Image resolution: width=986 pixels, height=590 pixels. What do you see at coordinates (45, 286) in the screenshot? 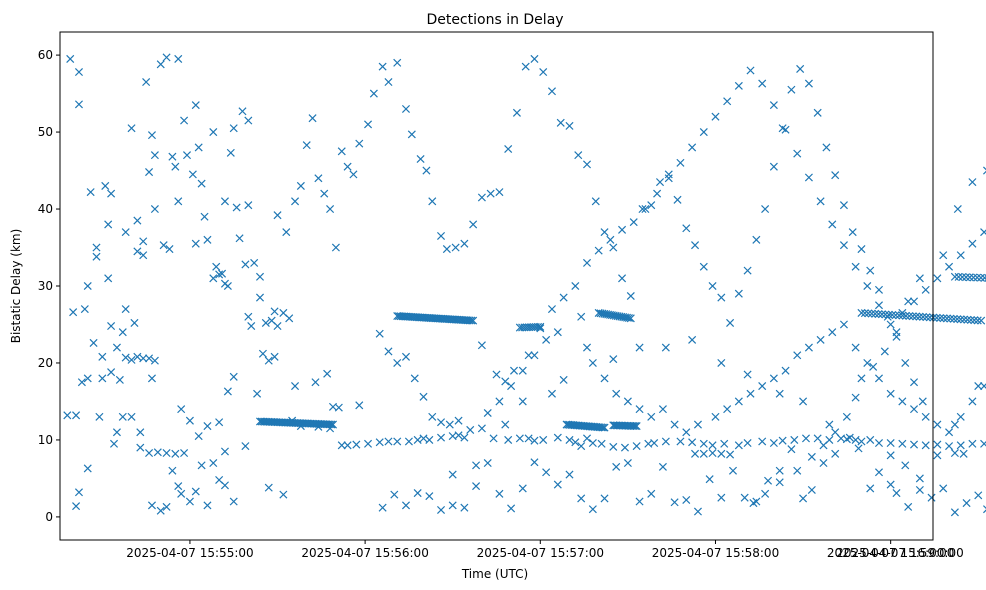
I see `y-tick-label-3: 30` at bounding box center [45, 286].